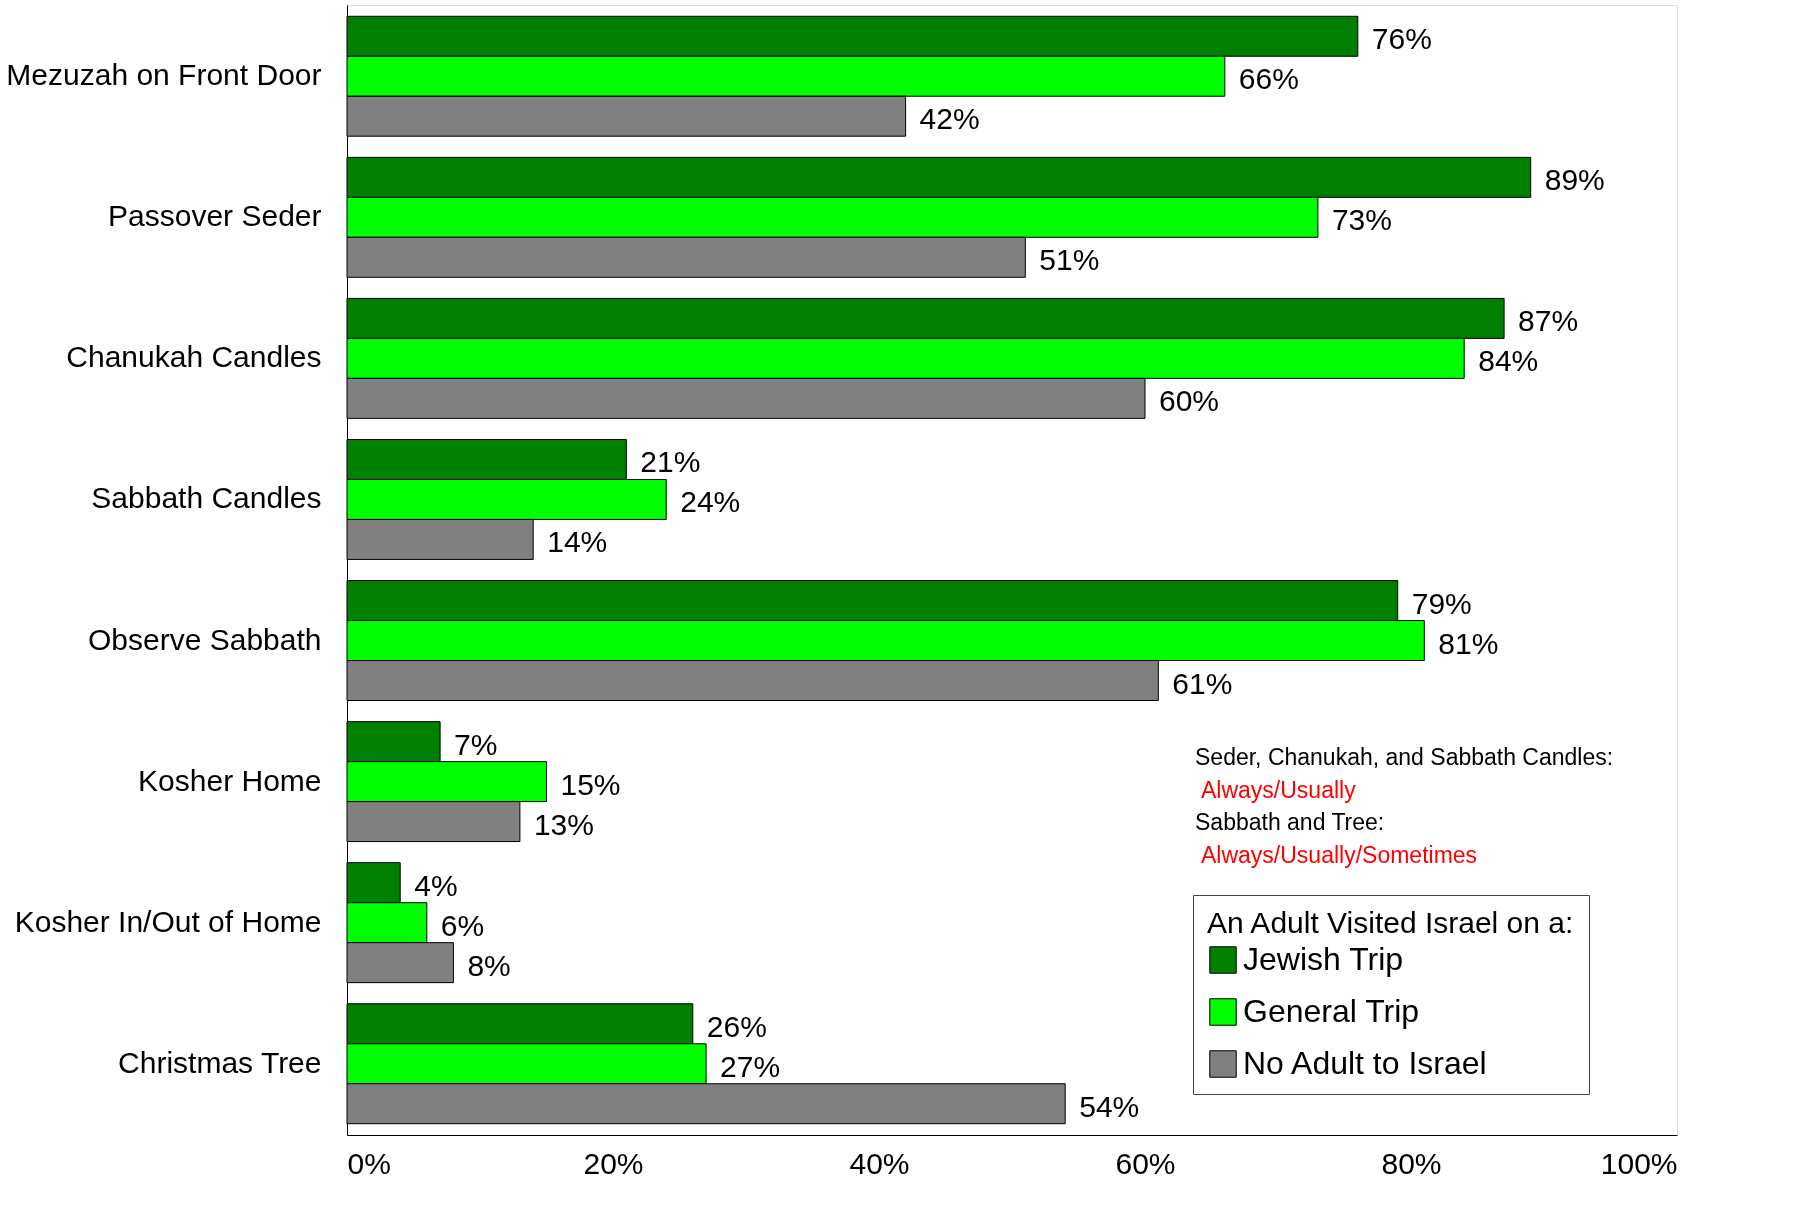 This screenshot has height=1215, width=1809. I want to click on annotation: Always/Usually, so click(1279, 789).